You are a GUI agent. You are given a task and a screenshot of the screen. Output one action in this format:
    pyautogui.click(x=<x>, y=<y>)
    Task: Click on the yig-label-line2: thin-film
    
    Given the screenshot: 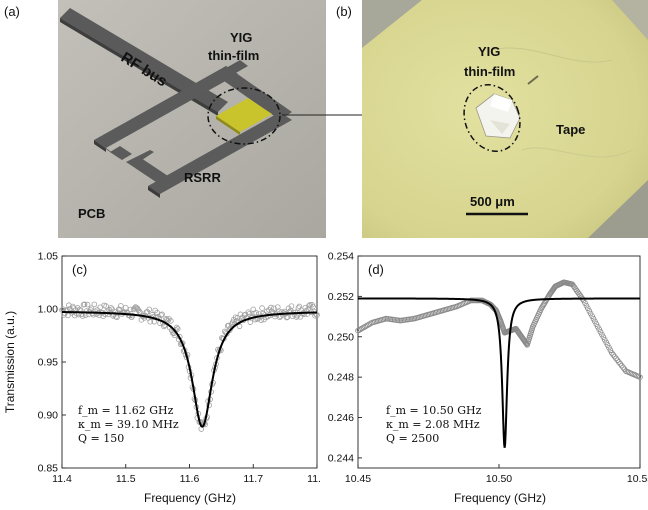 What is the action you would take?
    pyautogui.click(x=233, y=55)
    